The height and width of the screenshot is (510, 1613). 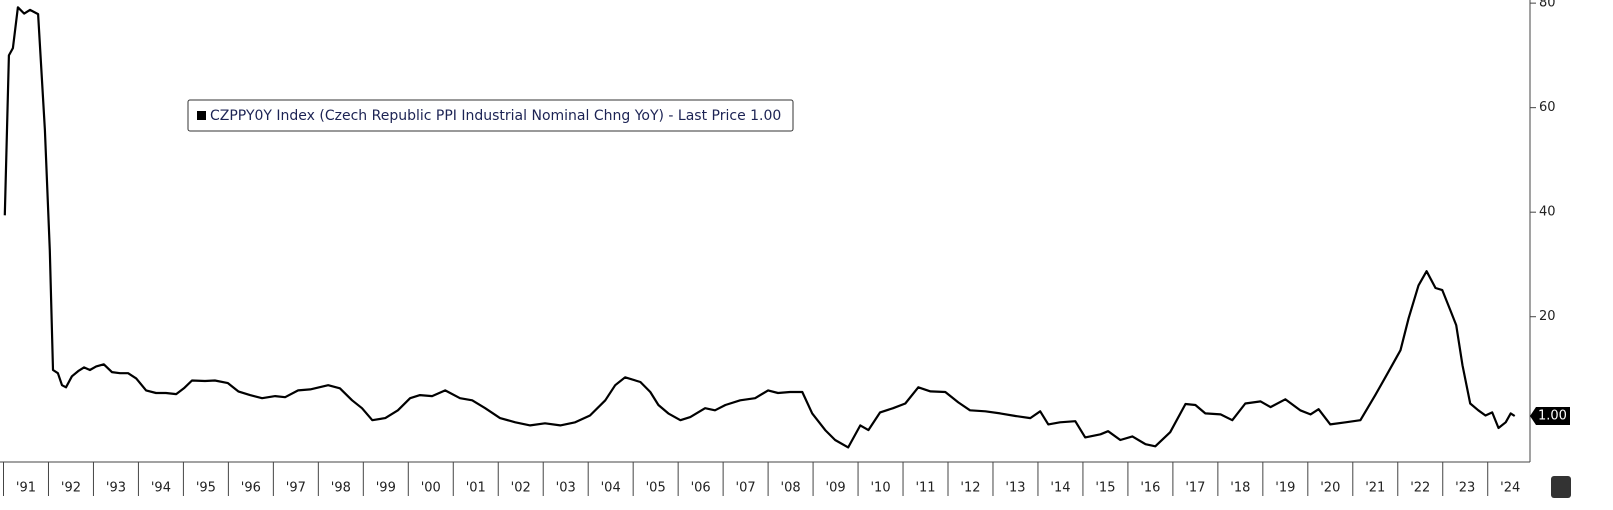 What do you see at coordinates (1547, 5) in the screenshot?
I see `y-tick-label: 80` at bounding box center [1547, 5].